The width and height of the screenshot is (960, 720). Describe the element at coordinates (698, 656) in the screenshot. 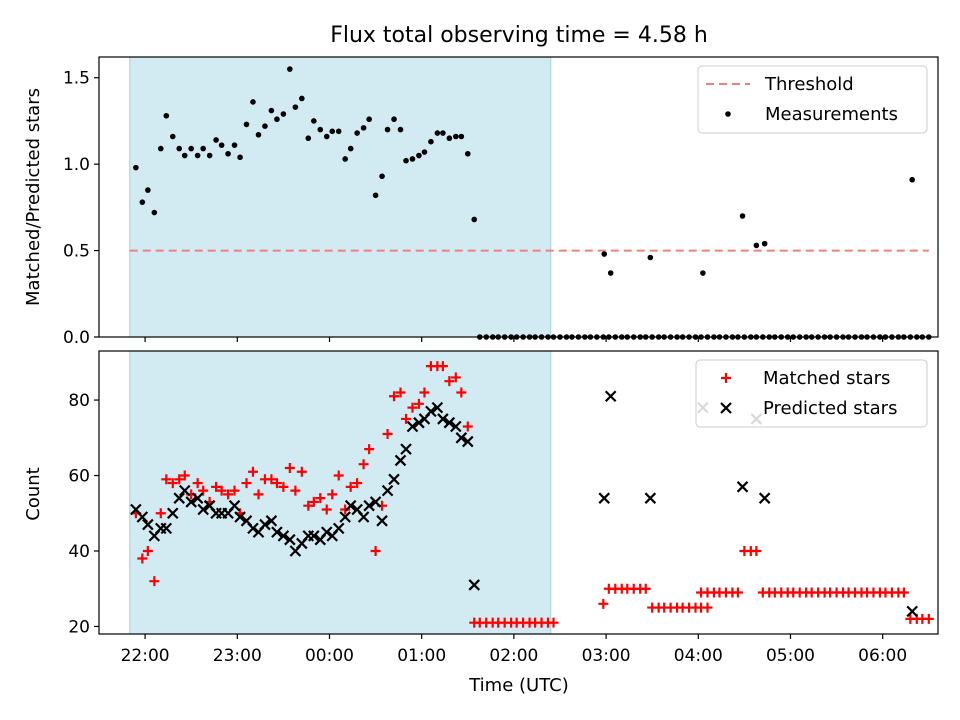

I see `x-tick-label: 04:00` at that location.